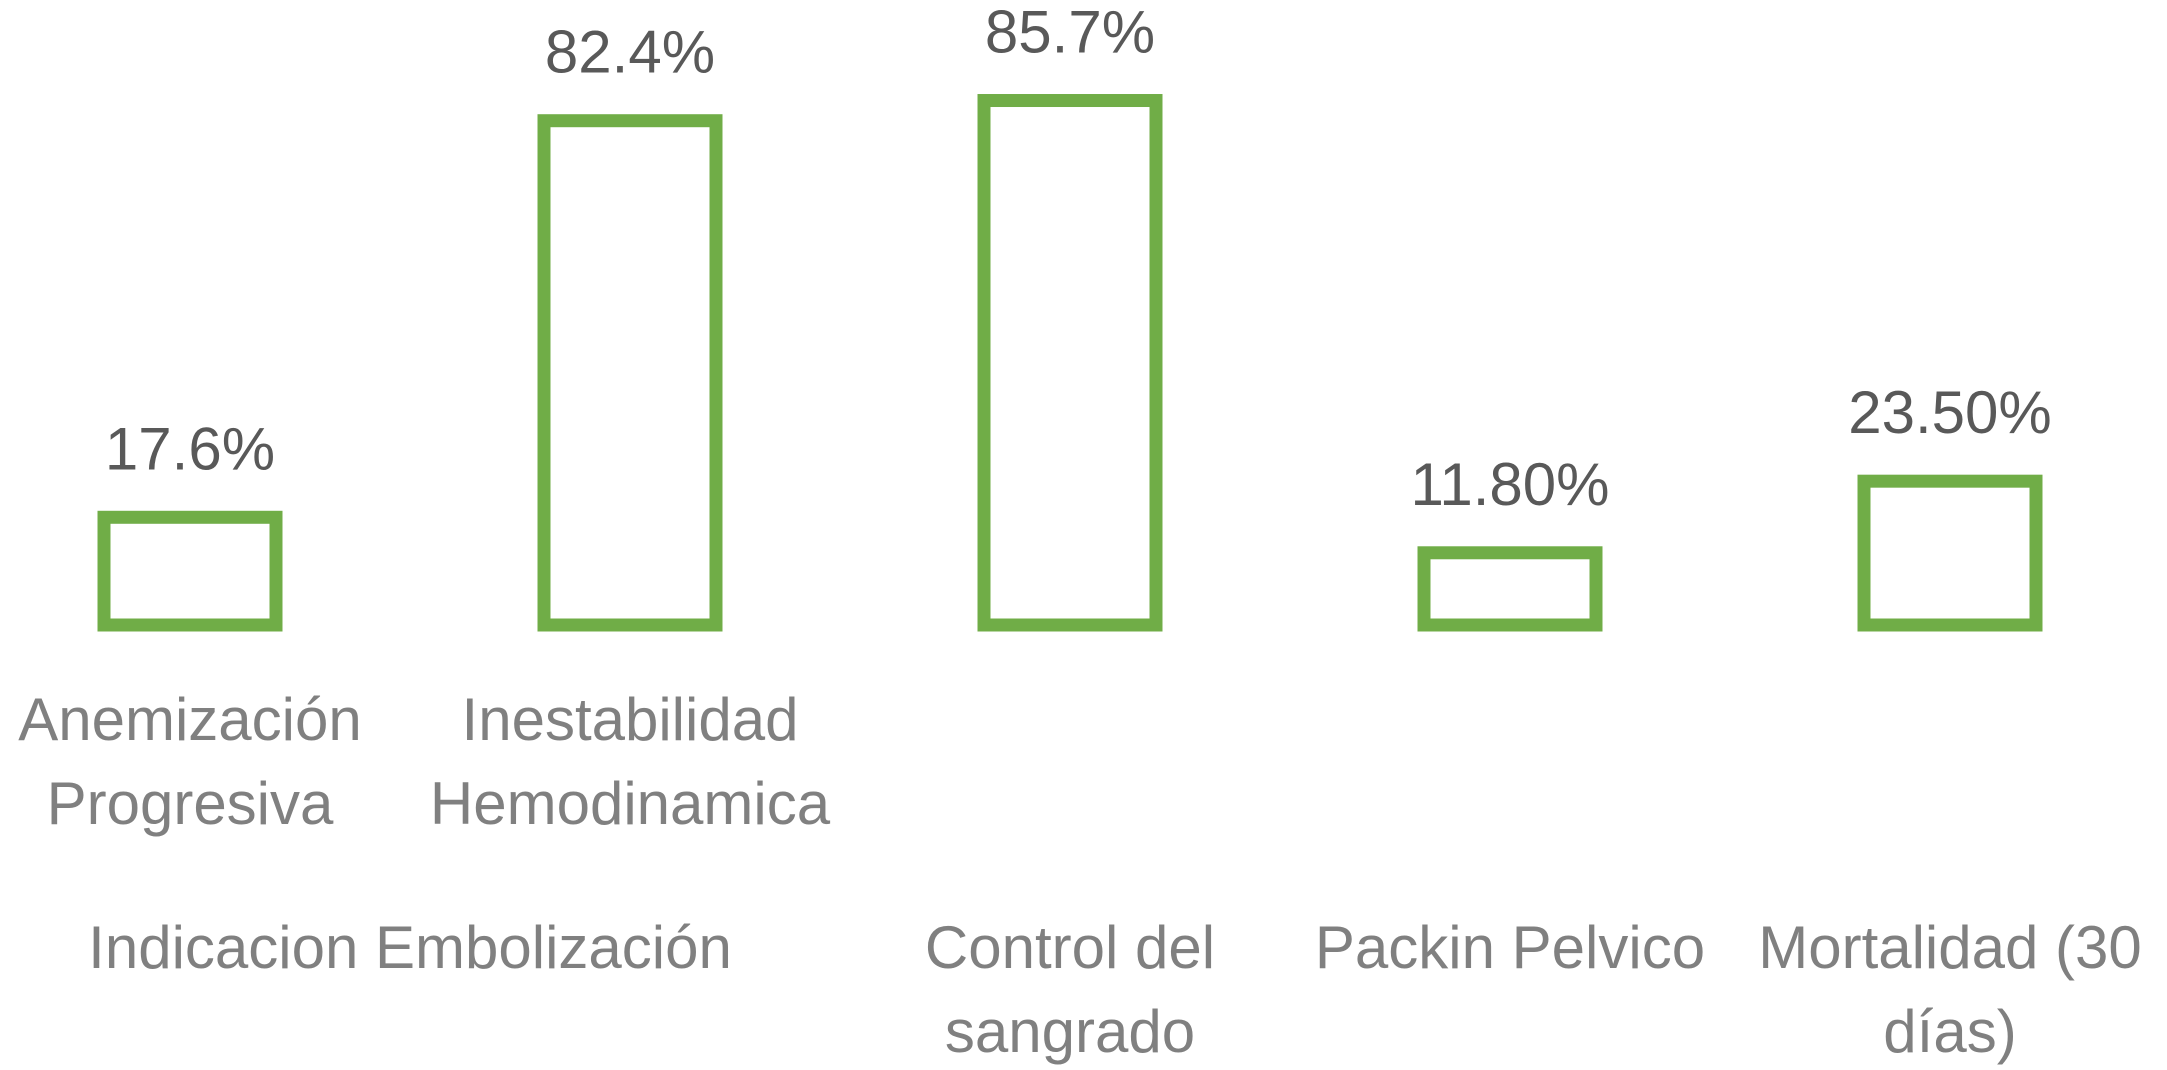 This screenshot has height=1070, width=2167. I want to click on category-label-2: Control del, so click(1070, 947).